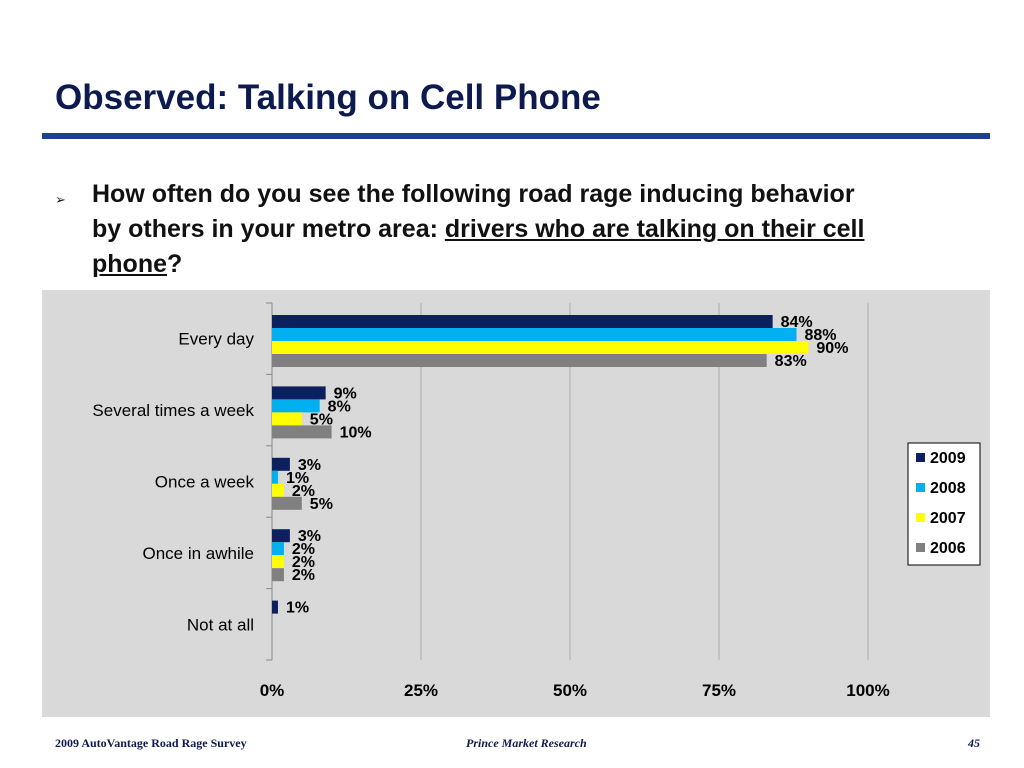 The height and width of the screenshot is (768, 1024). I want to click on legend-label: 2009, so click(948, 458).